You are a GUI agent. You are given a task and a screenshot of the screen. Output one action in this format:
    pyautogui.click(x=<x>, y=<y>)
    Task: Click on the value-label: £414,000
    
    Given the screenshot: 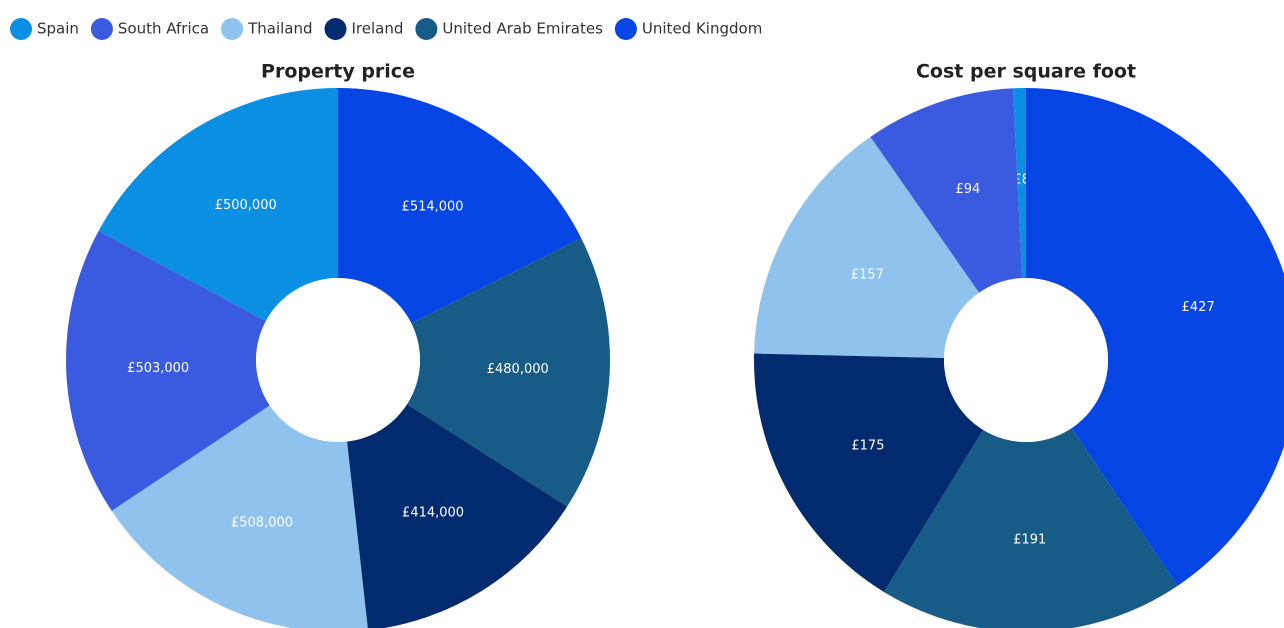 What is the action you would take?
    pyautogui.click(x=433, y=512)
    